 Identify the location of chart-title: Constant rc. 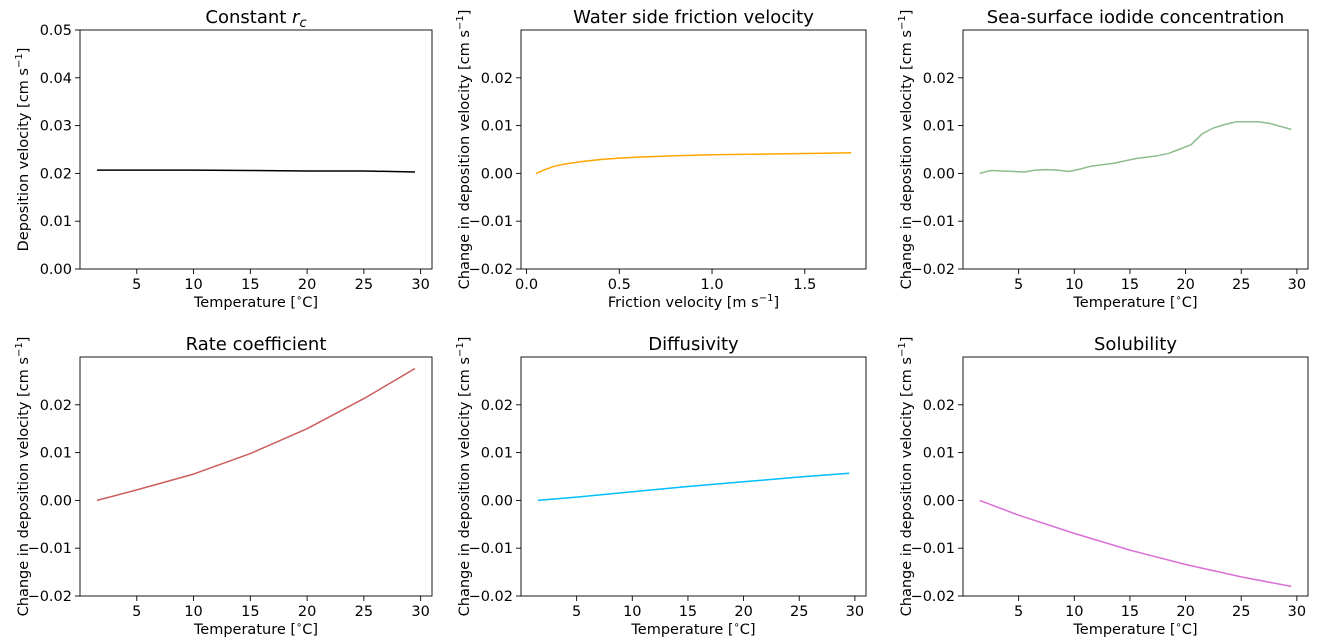
(255, 19).